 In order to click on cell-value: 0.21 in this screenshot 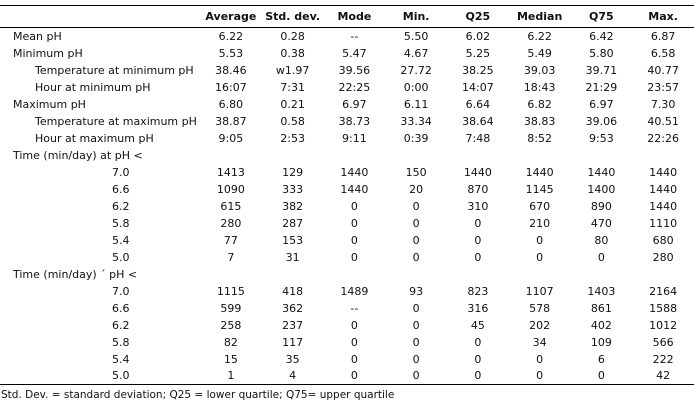, I will do `click(292, 104)`.